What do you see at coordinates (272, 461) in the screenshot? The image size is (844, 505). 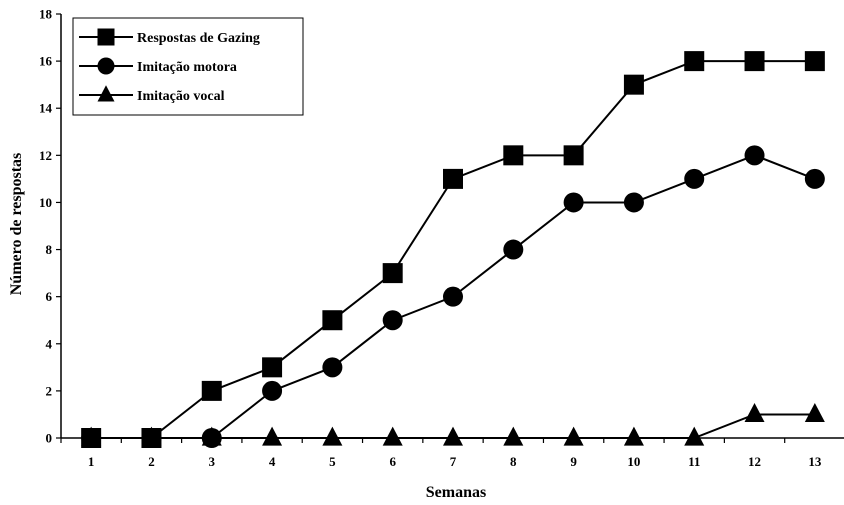 I see `x-tick-label: 4` at bounding box center [272, 461].